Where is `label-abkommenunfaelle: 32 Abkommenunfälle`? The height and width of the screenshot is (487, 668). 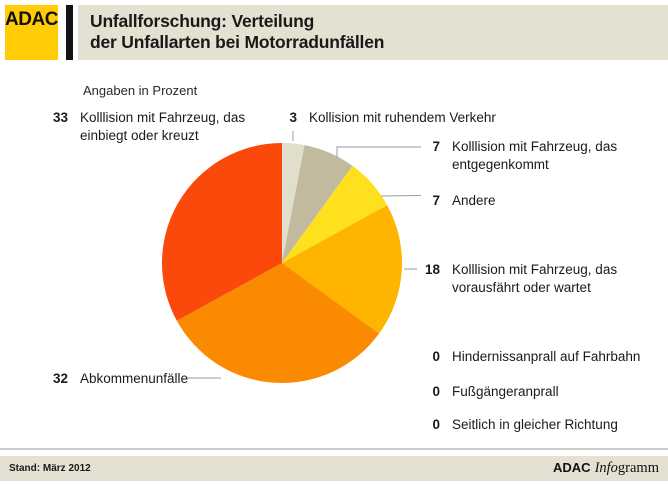 label-abkommenunfaelle: 32 Abkommenunfälle is located at coordinates (109, 379).